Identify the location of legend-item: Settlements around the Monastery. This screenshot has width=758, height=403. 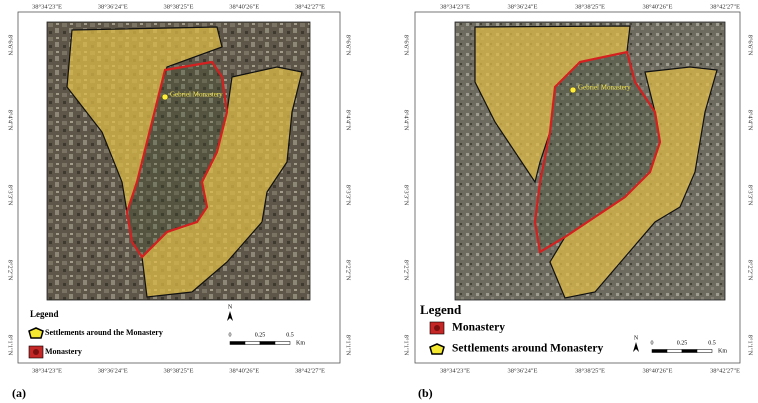
(104, 332).